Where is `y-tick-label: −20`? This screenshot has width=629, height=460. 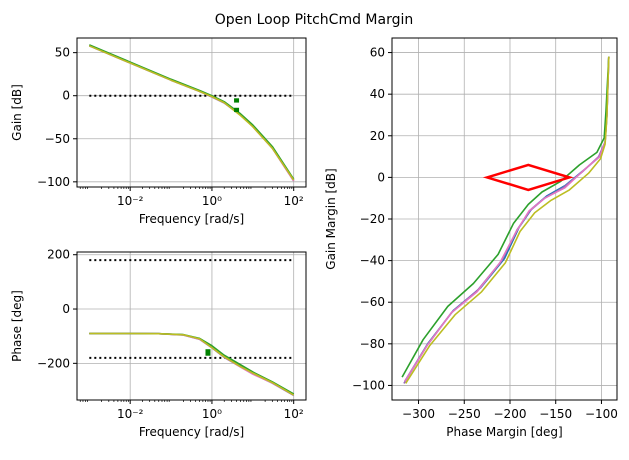 y-tick-label: −20 is located at coordinates (372, 219).